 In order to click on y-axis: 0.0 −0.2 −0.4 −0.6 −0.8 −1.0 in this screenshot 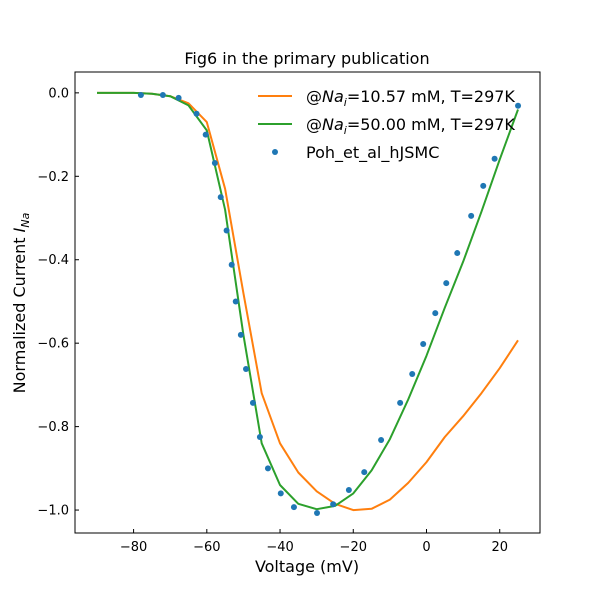, I will do `click(58, 302)`.